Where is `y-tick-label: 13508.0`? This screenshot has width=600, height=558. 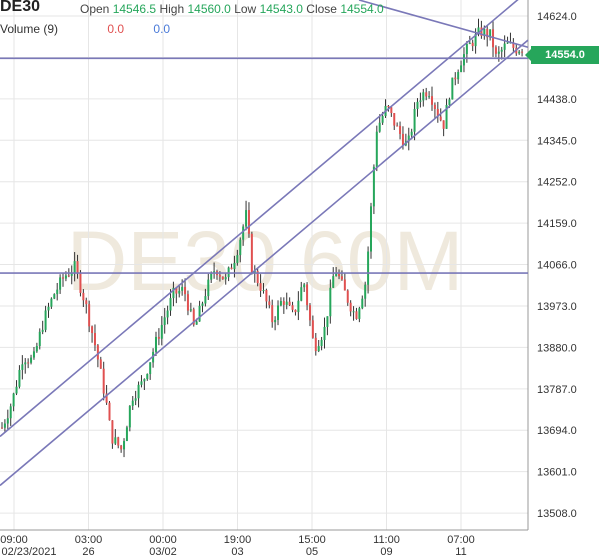 y-tick-label: 13508.0 is located at coordinates (557, 514).